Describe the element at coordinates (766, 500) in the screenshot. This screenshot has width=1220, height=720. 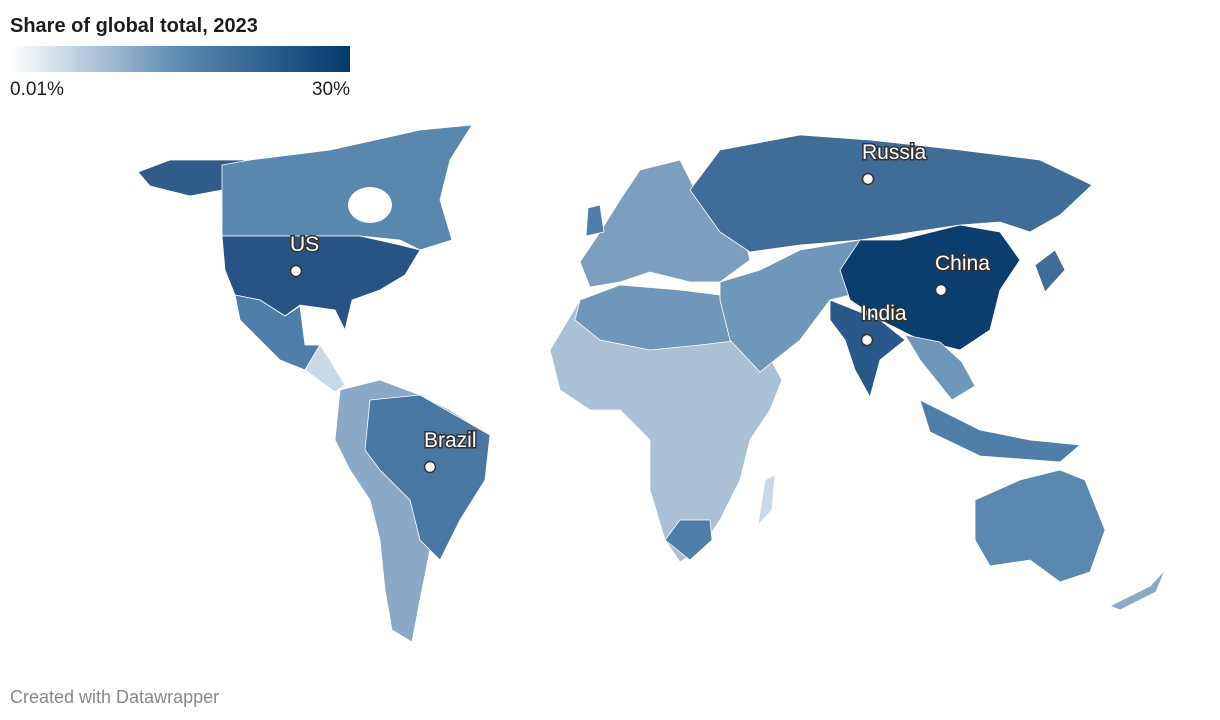
I see `madagascar` at that location.